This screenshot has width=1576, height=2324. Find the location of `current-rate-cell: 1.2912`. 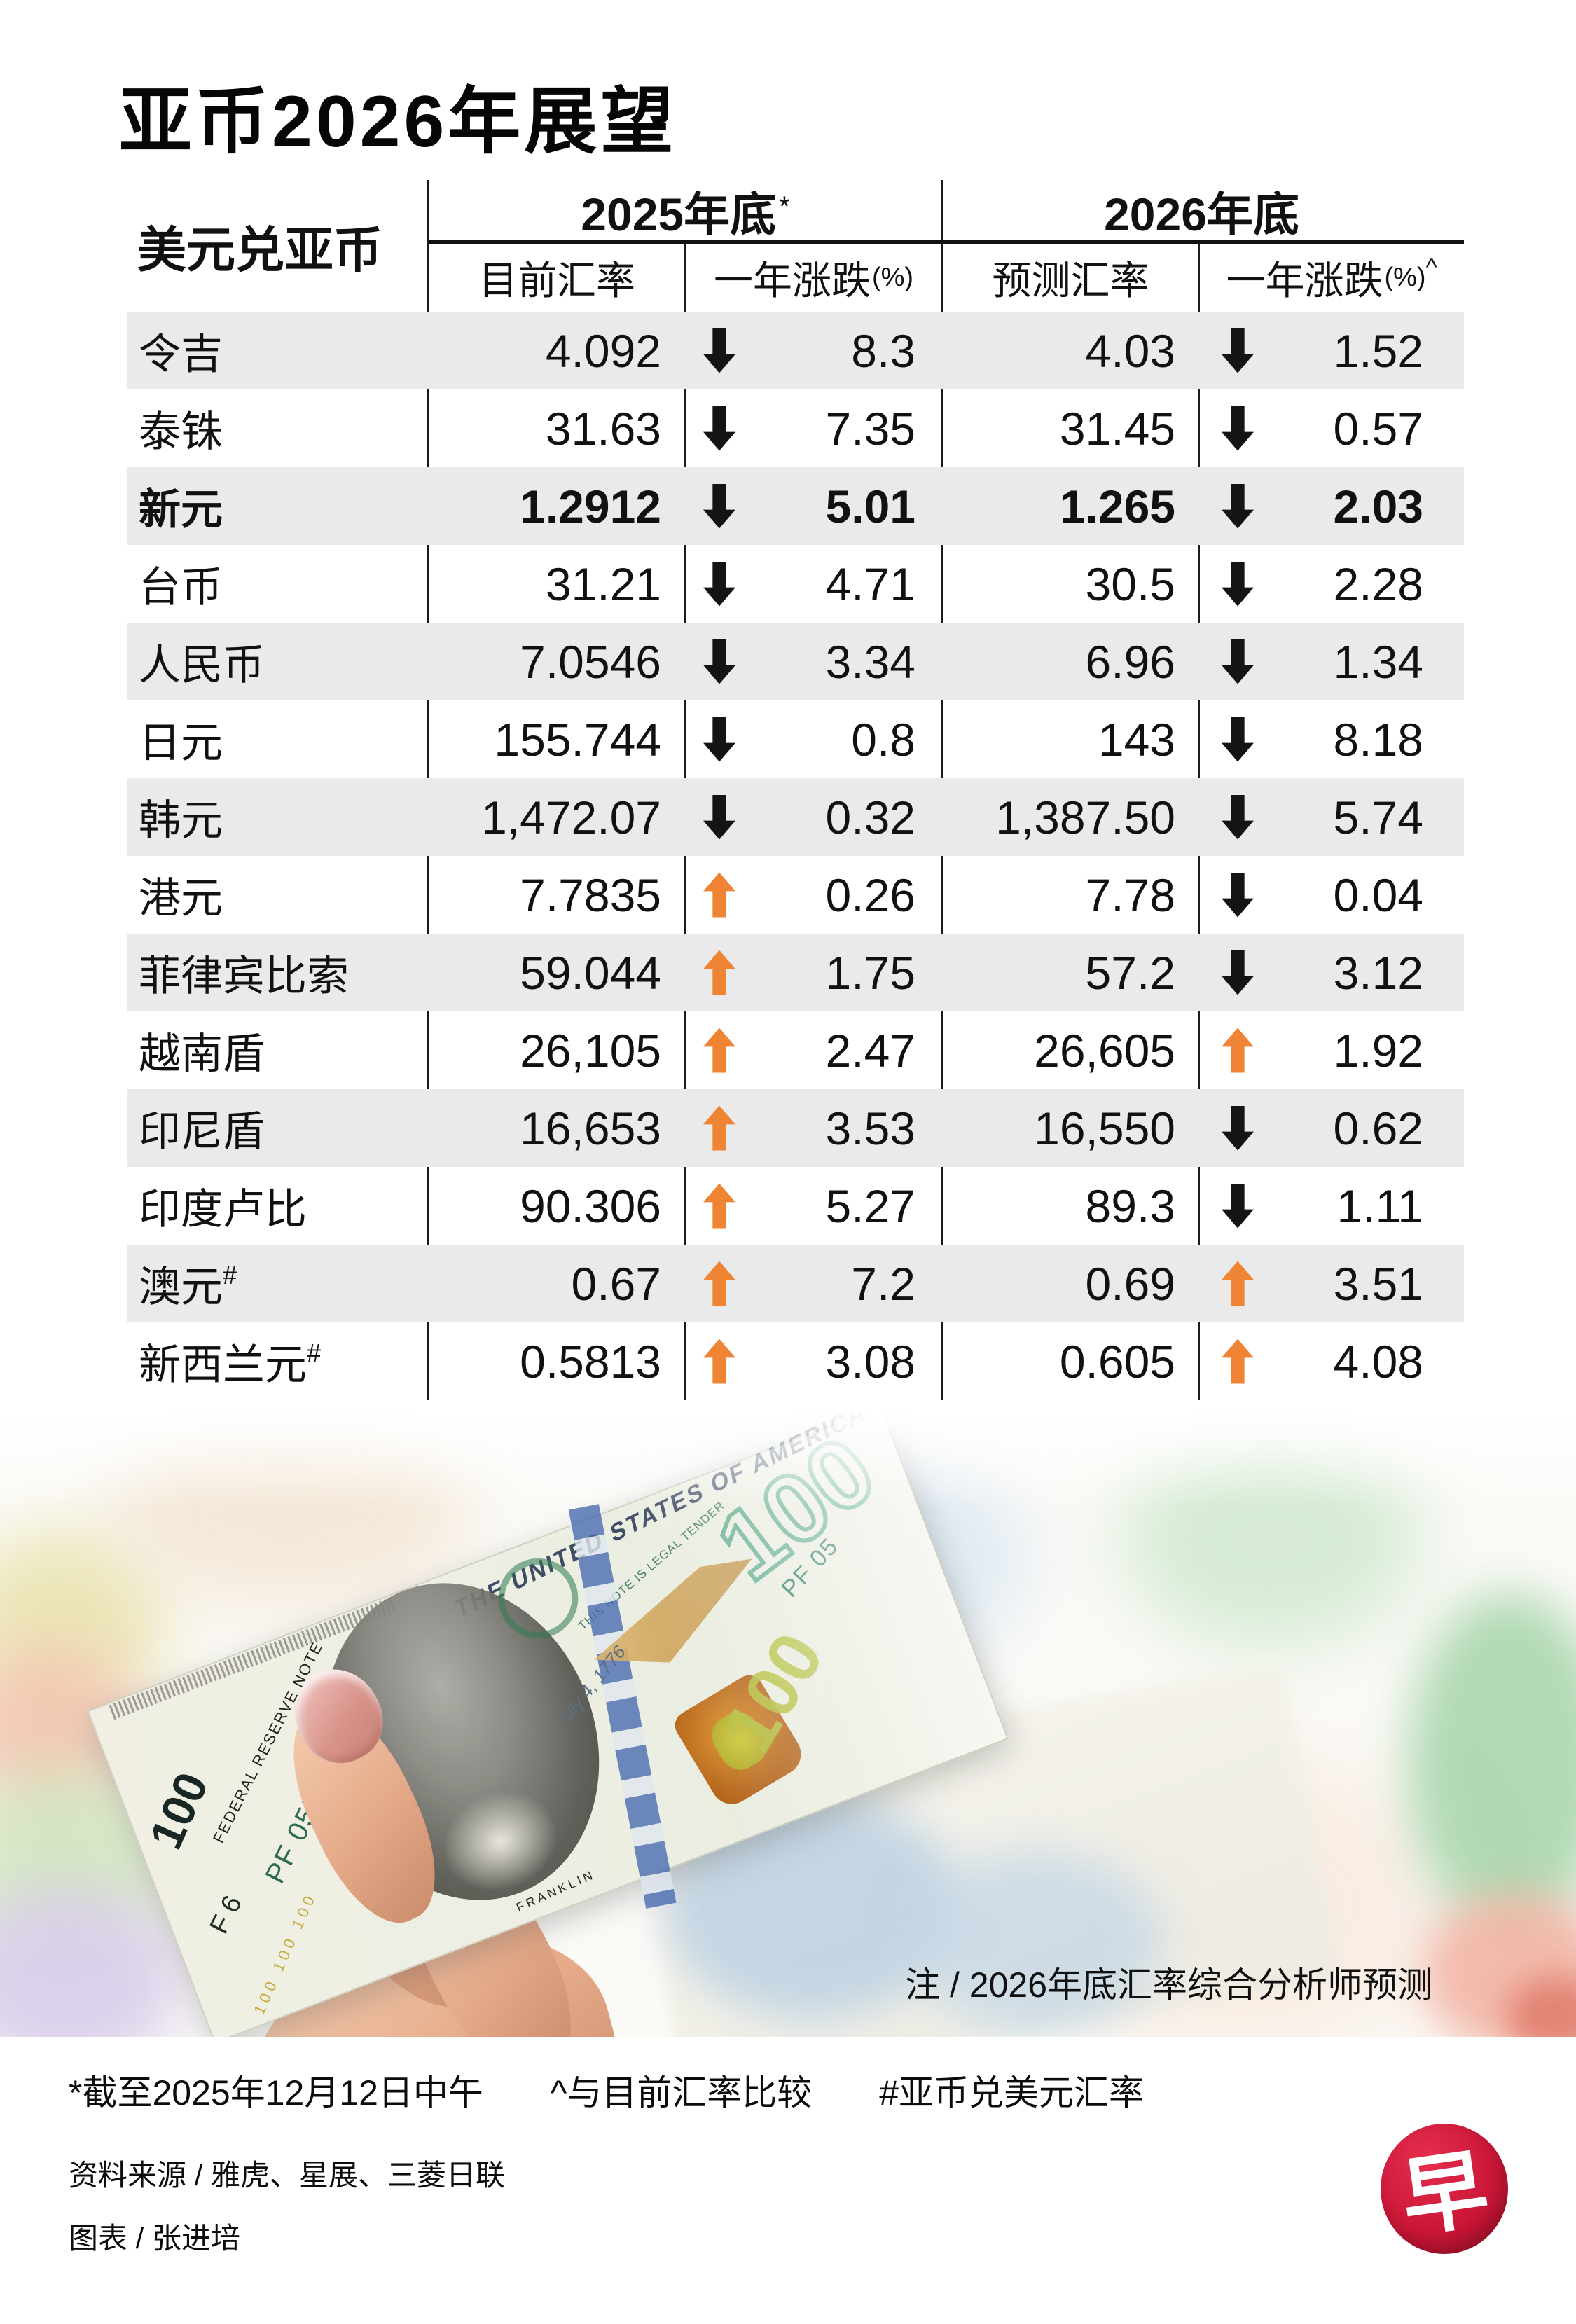

current-rate-cell: 1.2912 is located at coordinates (590, 506).